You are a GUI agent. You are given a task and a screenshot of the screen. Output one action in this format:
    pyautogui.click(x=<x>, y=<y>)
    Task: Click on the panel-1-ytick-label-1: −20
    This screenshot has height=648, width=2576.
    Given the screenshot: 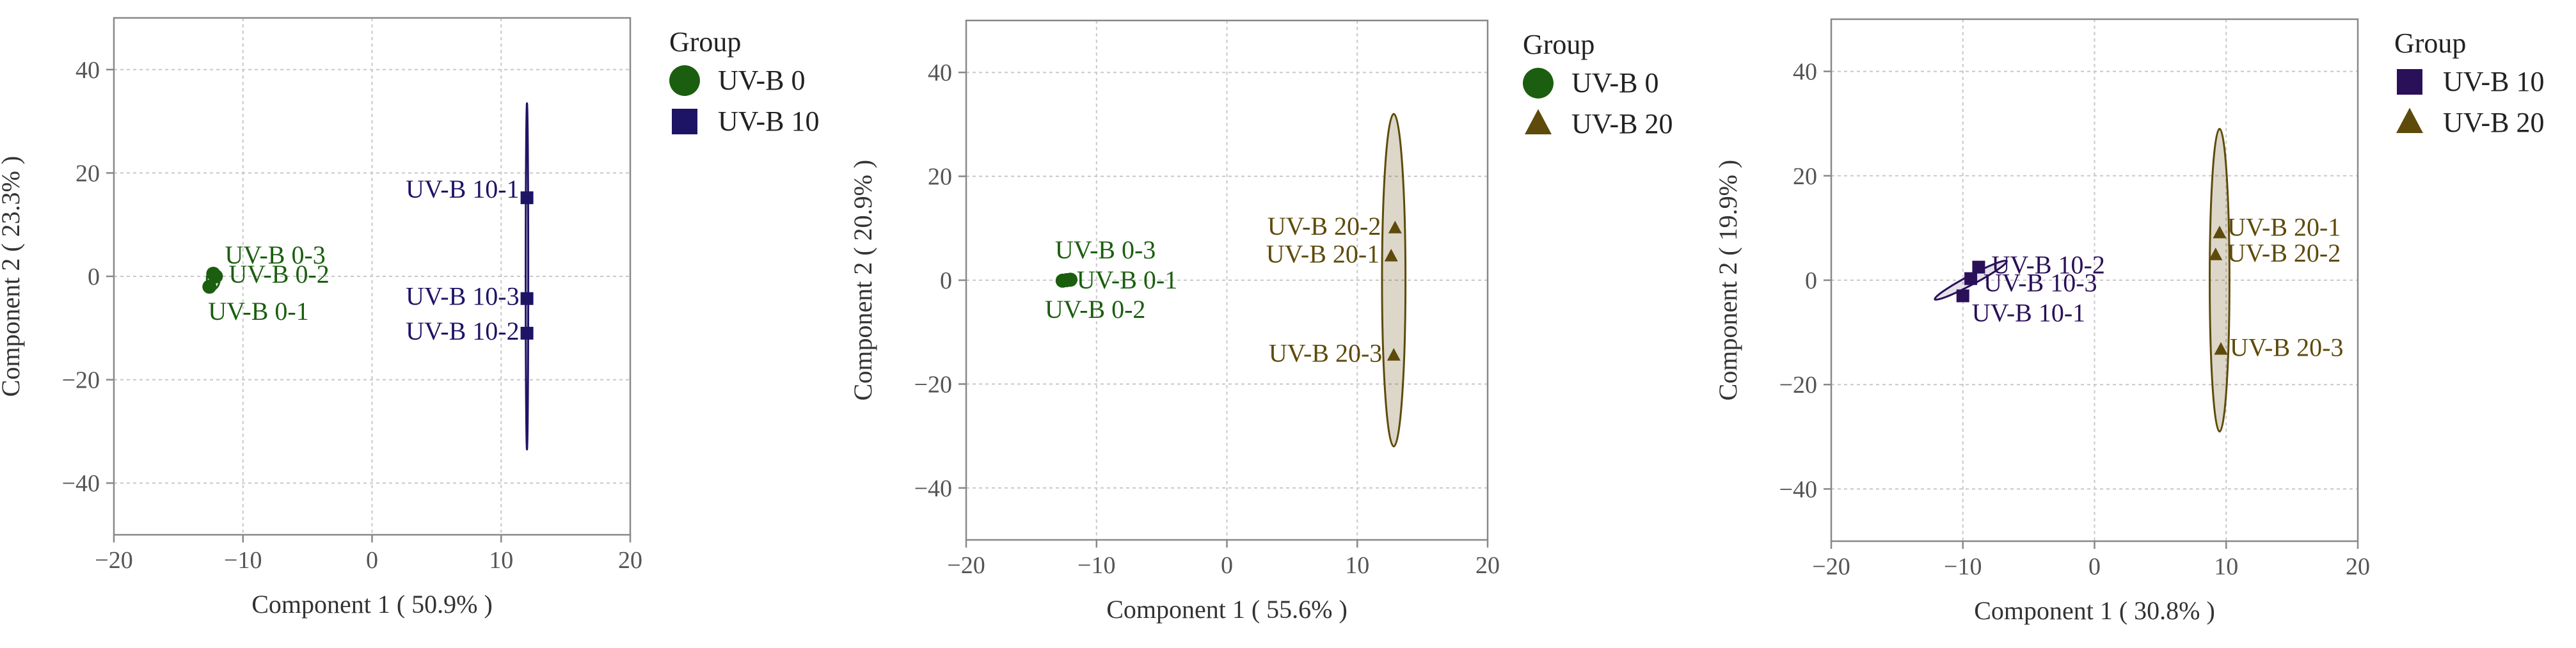 What is the action you would take?
    pyautogui.click(x=81, y=380)
    